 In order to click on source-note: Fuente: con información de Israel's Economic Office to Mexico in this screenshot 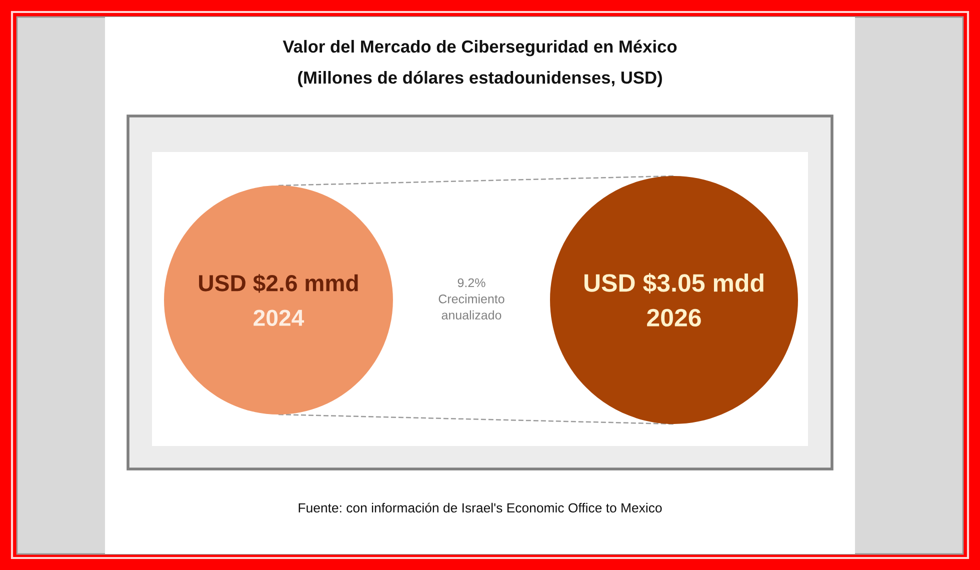, I will do `click(480, 507)`.